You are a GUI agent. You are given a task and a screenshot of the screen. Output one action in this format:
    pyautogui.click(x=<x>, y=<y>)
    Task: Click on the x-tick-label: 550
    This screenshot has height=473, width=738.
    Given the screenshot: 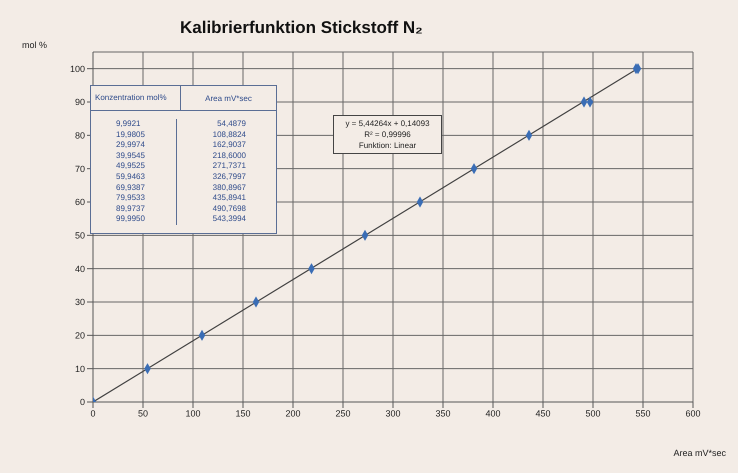 What is the action you would take?
    pyautogui.click(x=643, y=413)
    